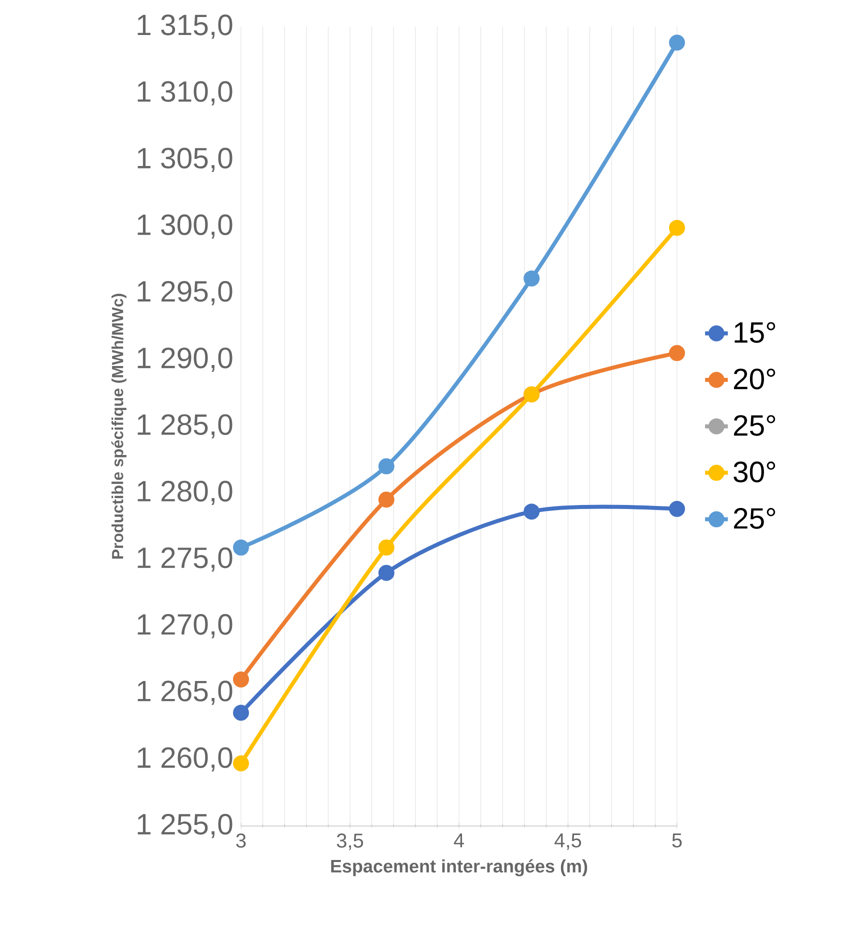 This screenshot has width=863, height=930. Describe the element at coordinates (185, 759) in the screenshot. I see `y-tick-label: 1 260,0` at that location.